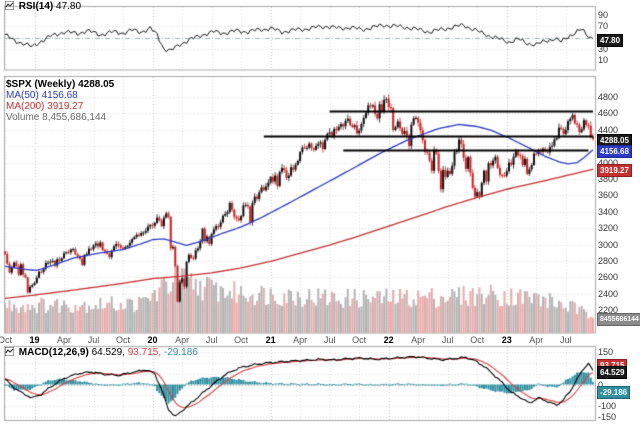 The image size is (640, 429). I want to click on ma50-value: 4156.68, so click(59, 95).